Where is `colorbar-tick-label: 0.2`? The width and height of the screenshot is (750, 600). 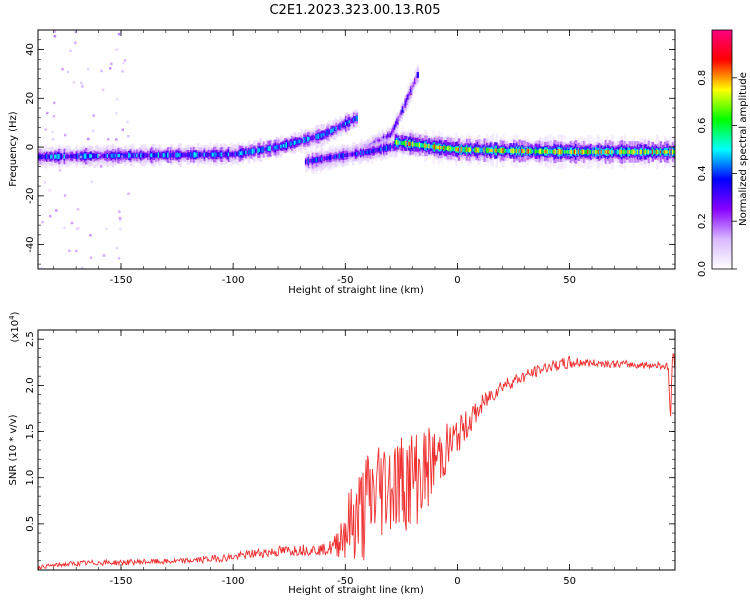
colorbar-tick-label: 0.2 is located at coordinates (702, 221).